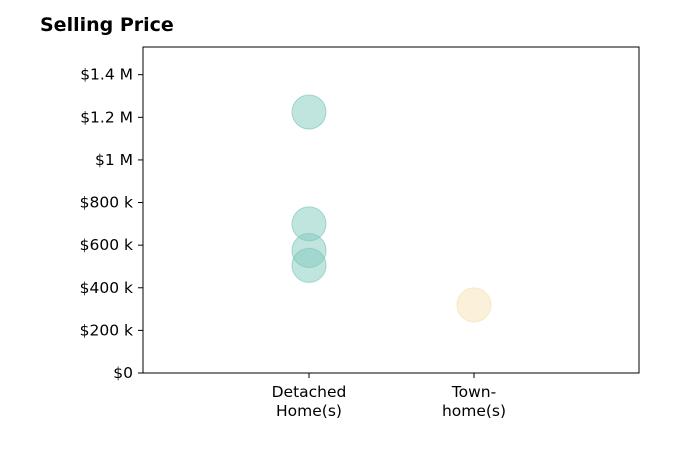 This screenshot has height=462, width=679. Describe the element at coordinates (114, 160) in the screenshot. I see `y-tick-label: $1 M` at that location.